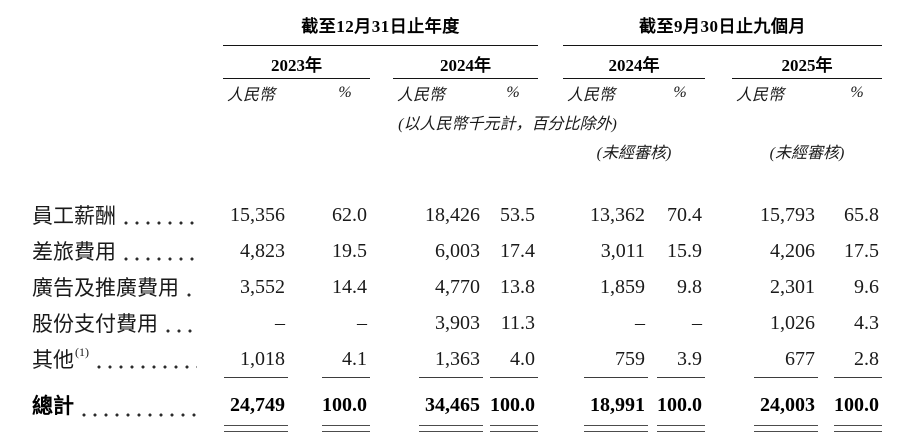 The height and width of the screenshot is (441, 909). What do you see at coordinates (622, 250) in the screenshot?
I see `value-cell: 3,011` at bounding box center [622, 250].